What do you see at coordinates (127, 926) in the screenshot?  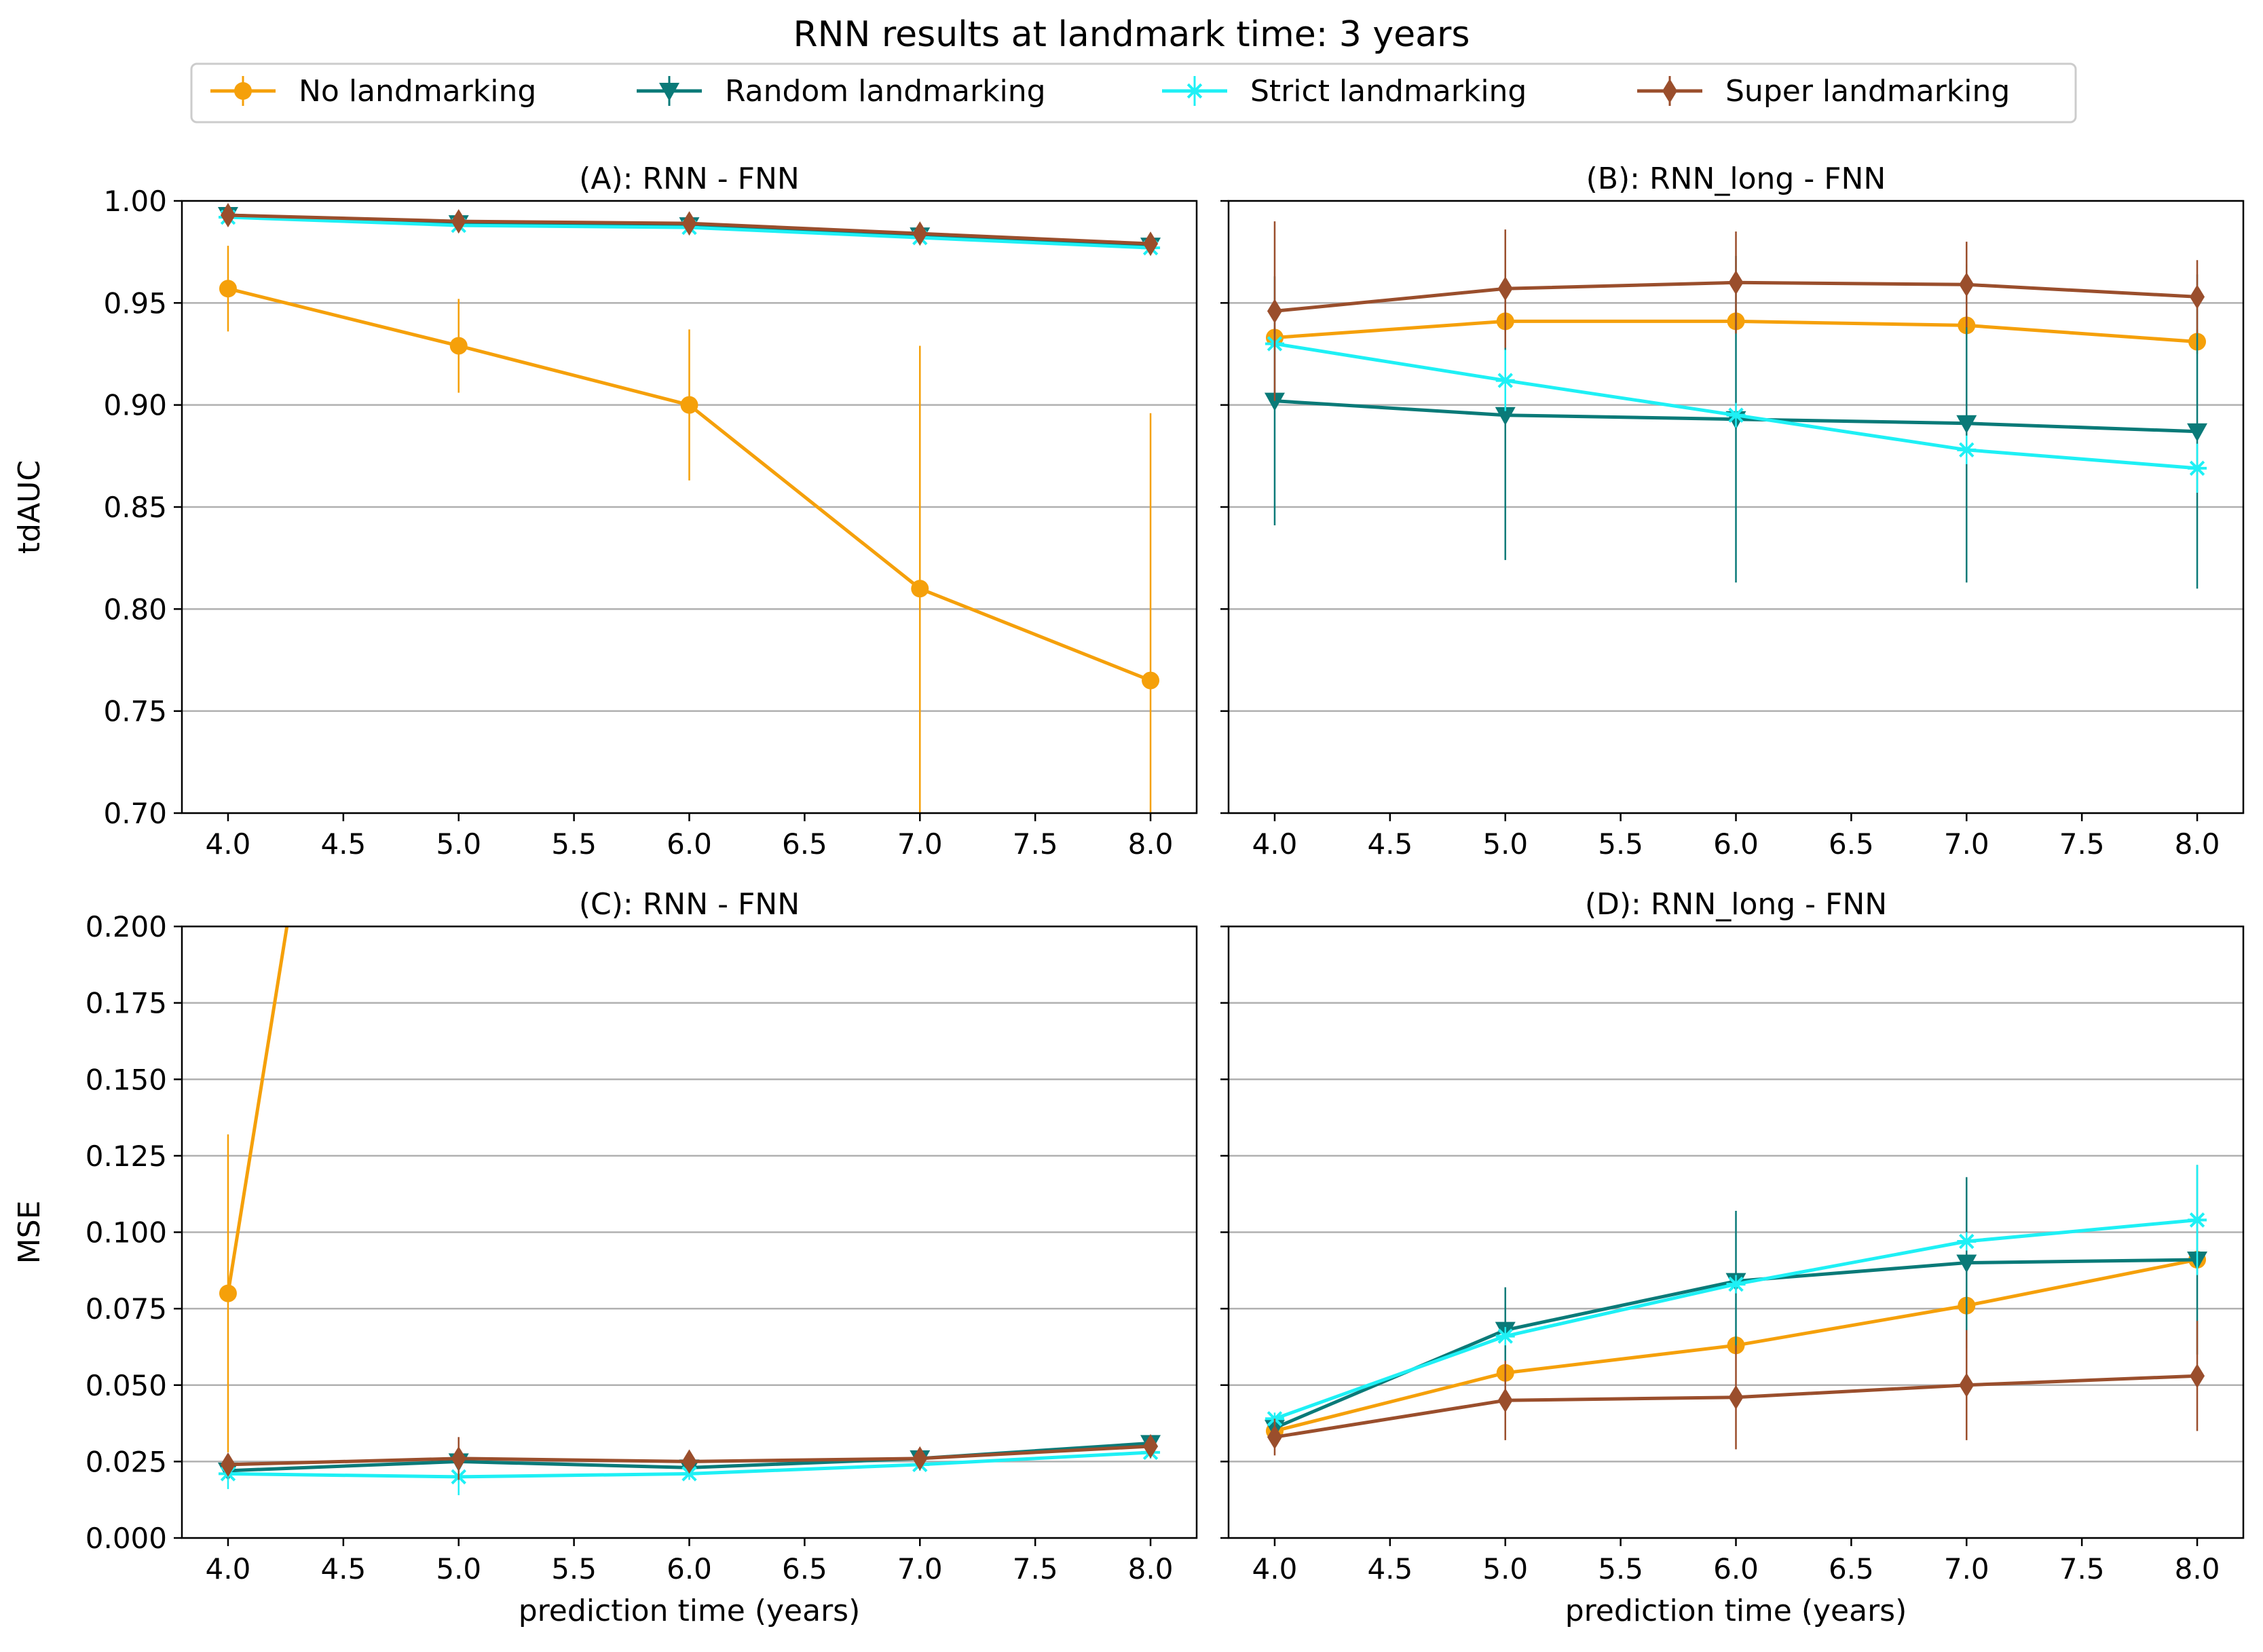 I see `y-tick-label: 0.200` at bounding box center [127, 926].